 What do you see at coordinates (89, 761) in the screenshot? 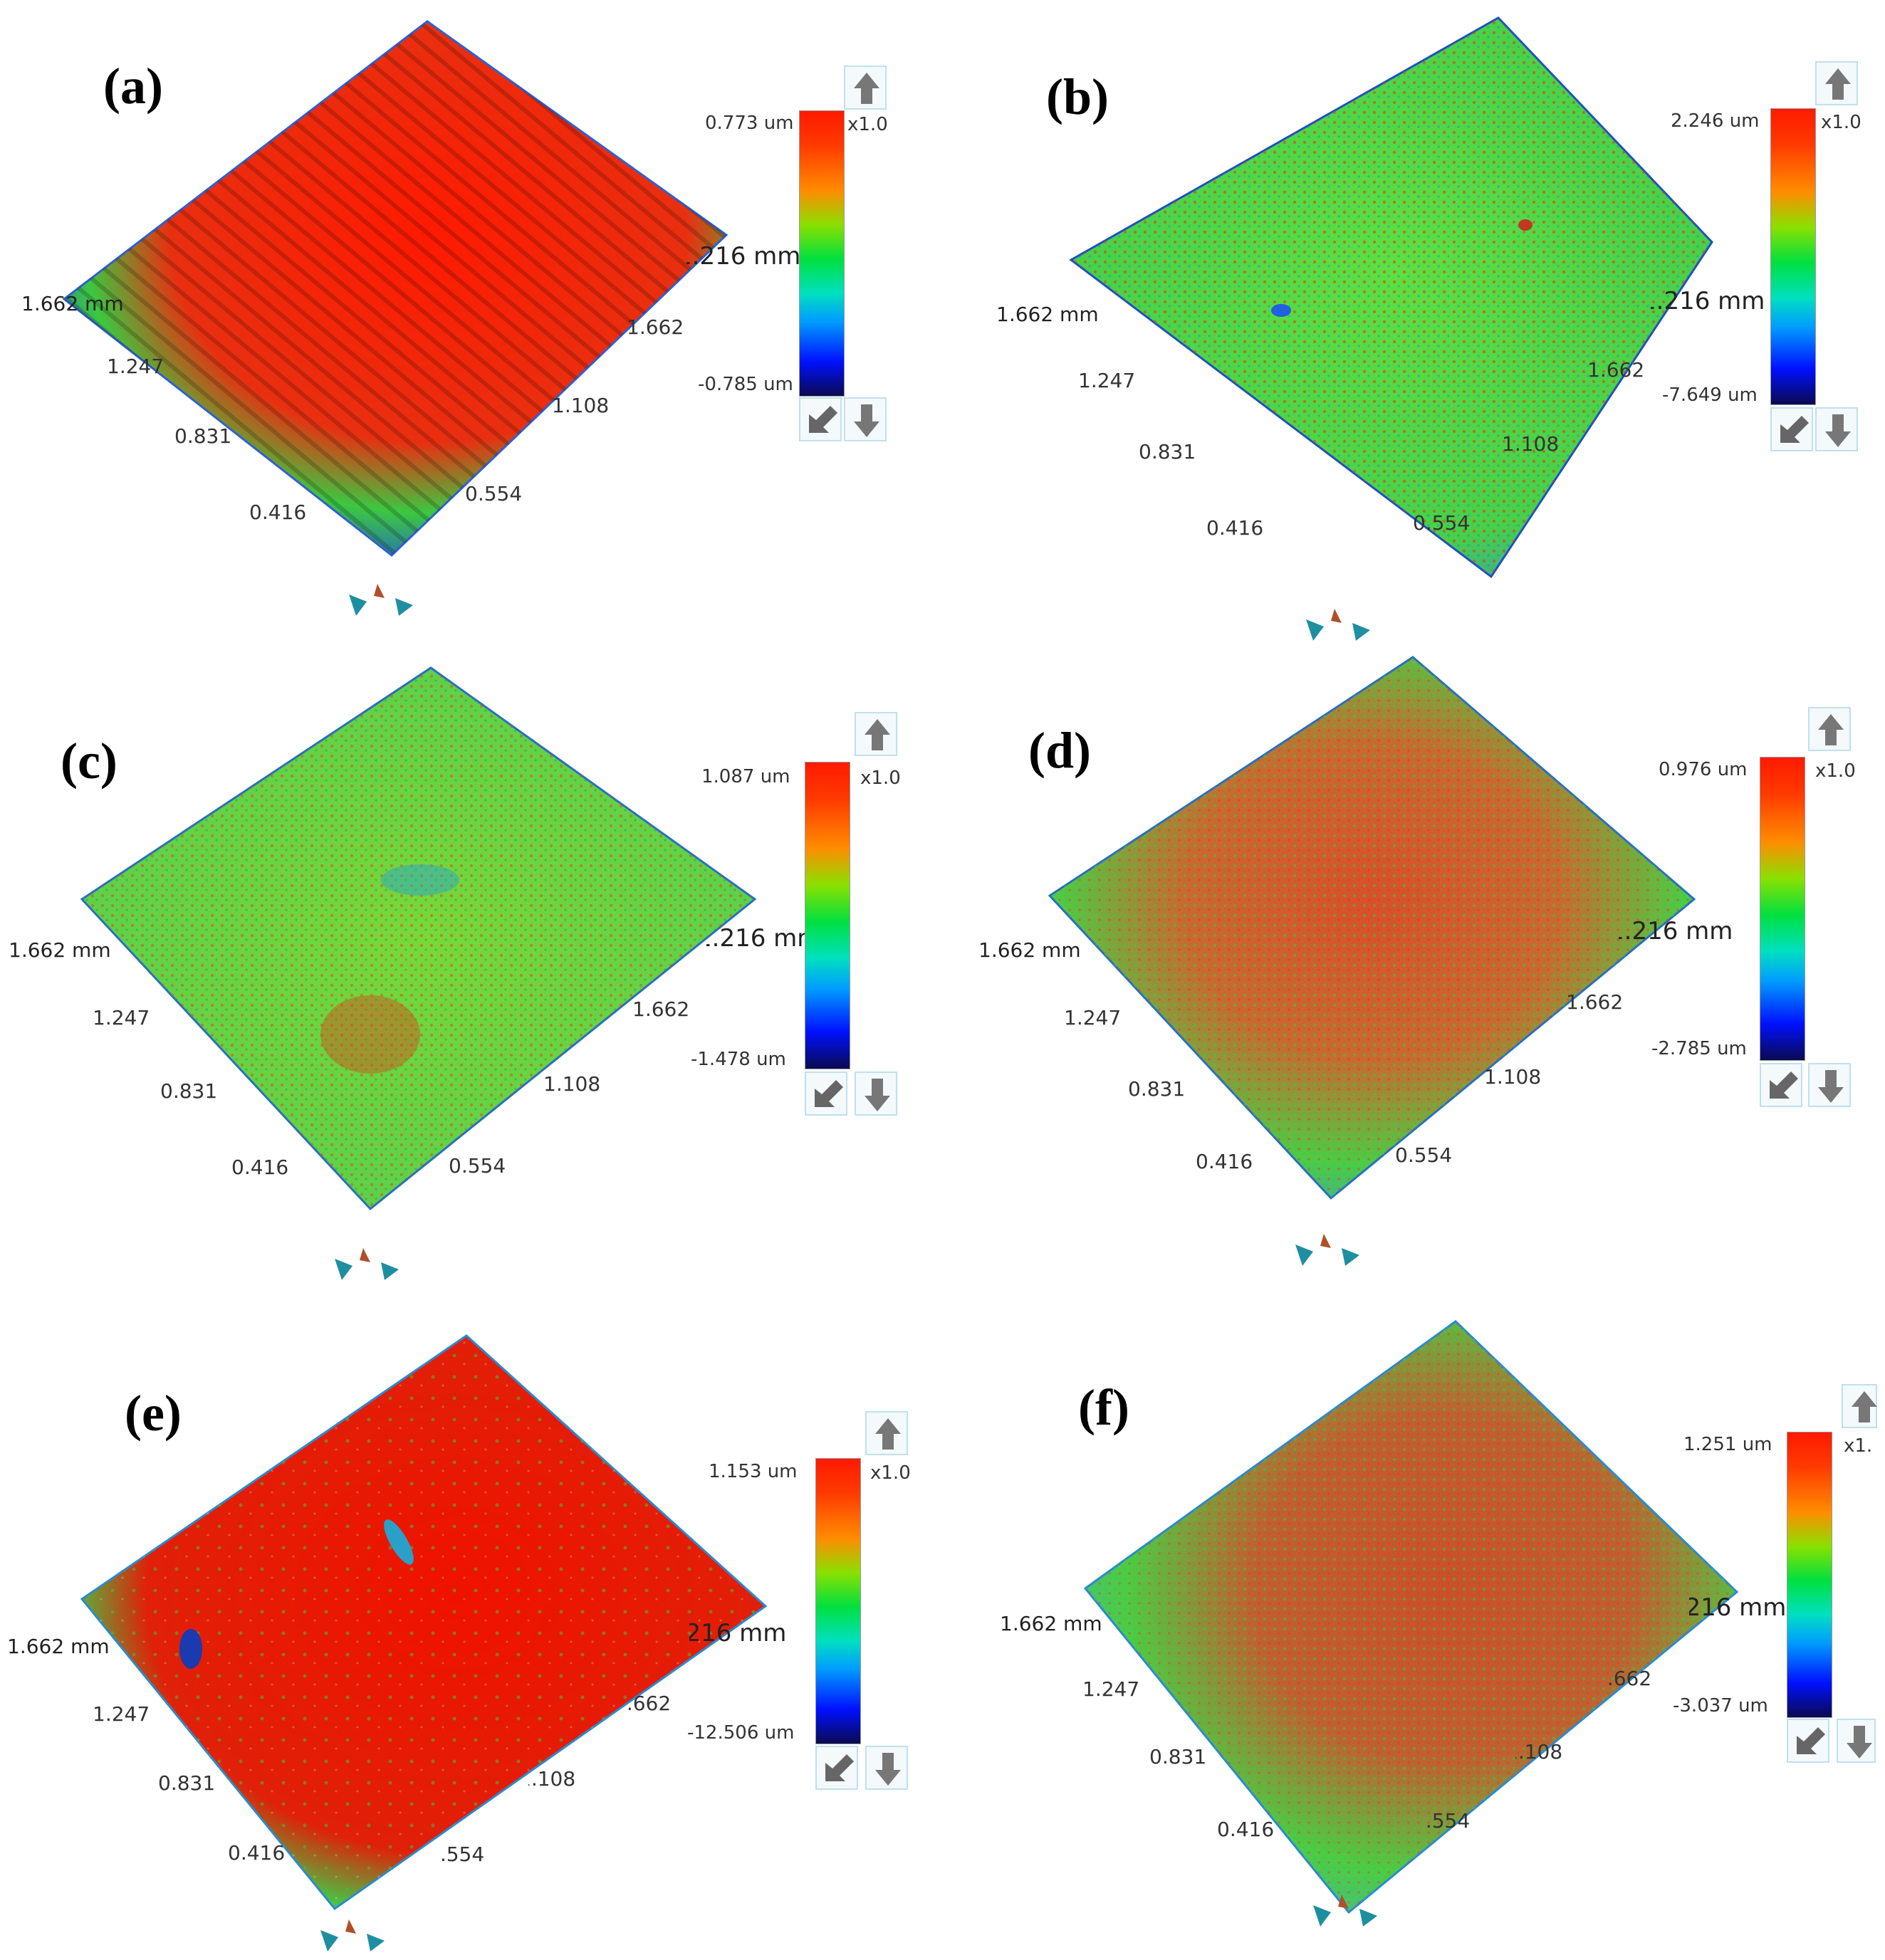
I see `panel-label: (c)` at bounding box center [89, 761].